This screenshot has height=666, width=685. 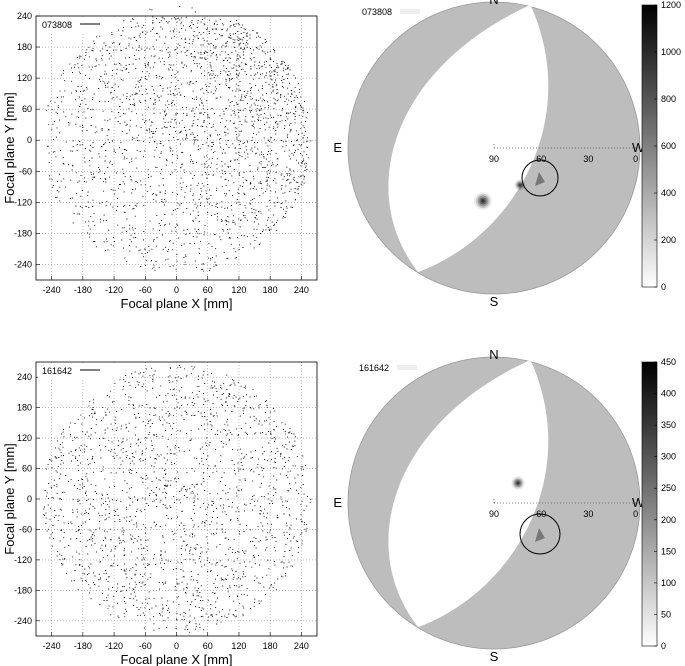 I want to click on colorbar-tick-label: 250, so click(x=668, y=488).